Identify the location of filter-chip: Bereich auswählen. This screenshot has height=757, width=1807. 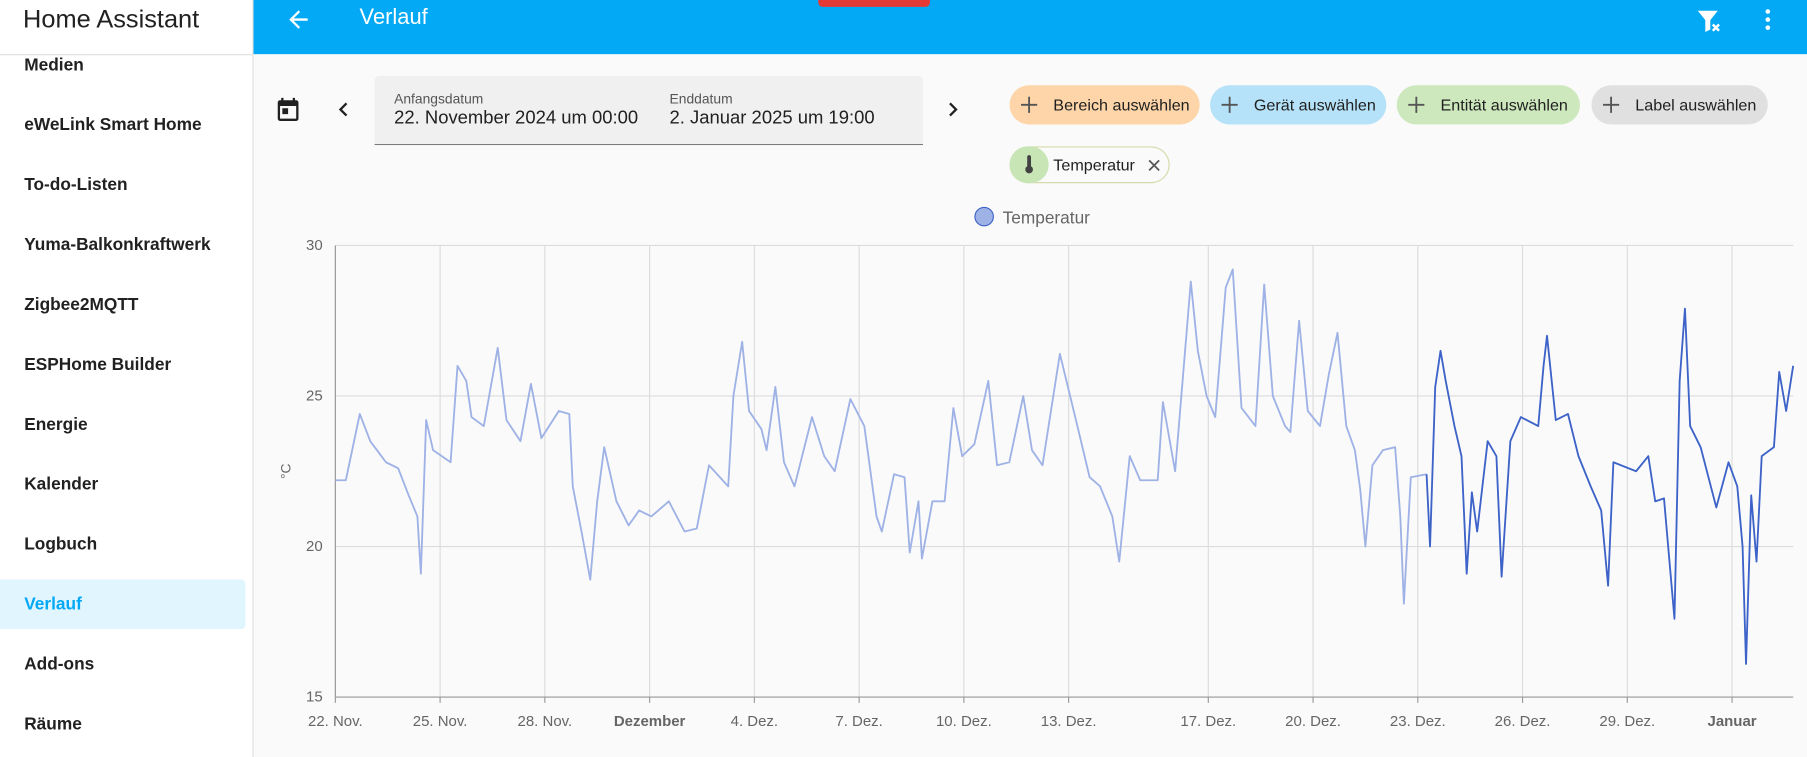
(1104, 105).